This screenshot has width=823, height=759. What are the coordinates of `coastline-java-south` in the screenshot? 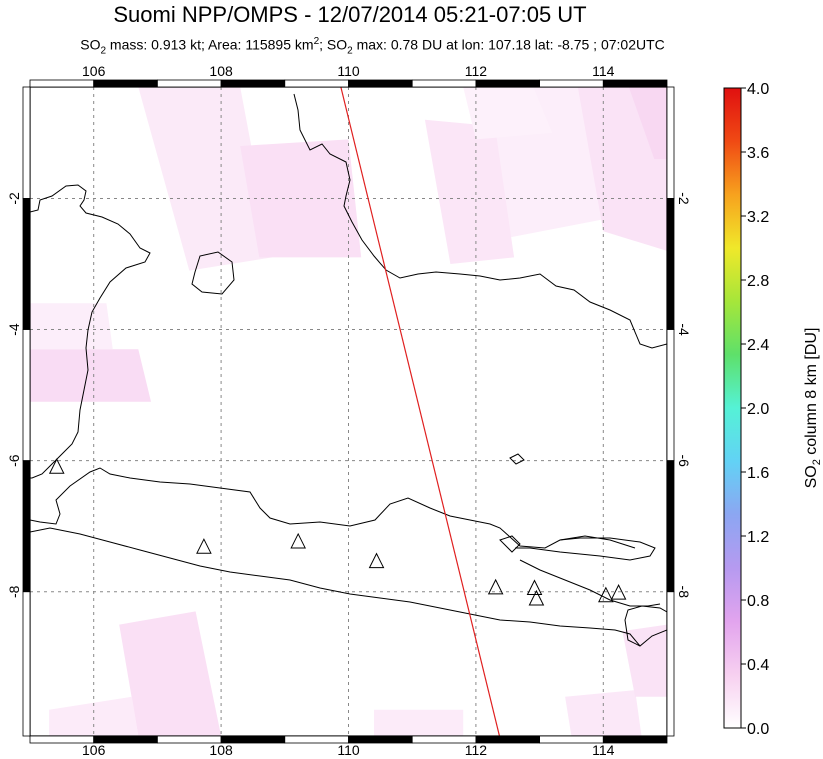 It's located at (335, 587).